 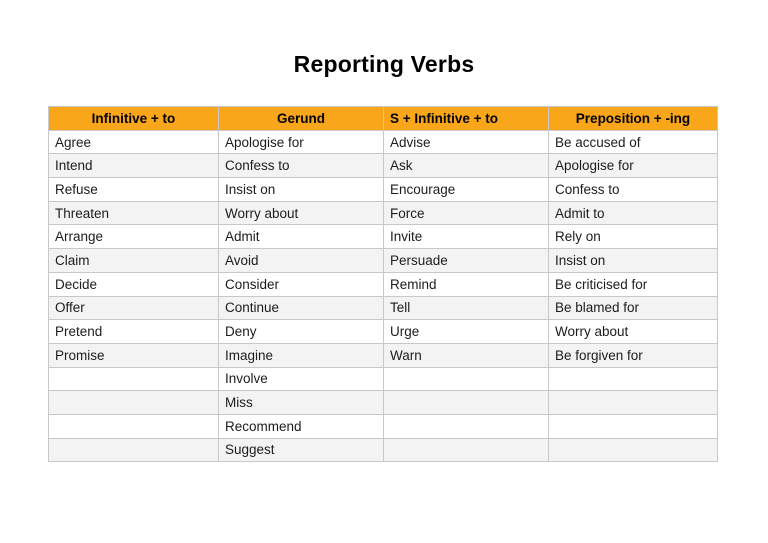 I want to click on table-row: Decide Consider Remind Be criticised for, so click(x=383, y=284).